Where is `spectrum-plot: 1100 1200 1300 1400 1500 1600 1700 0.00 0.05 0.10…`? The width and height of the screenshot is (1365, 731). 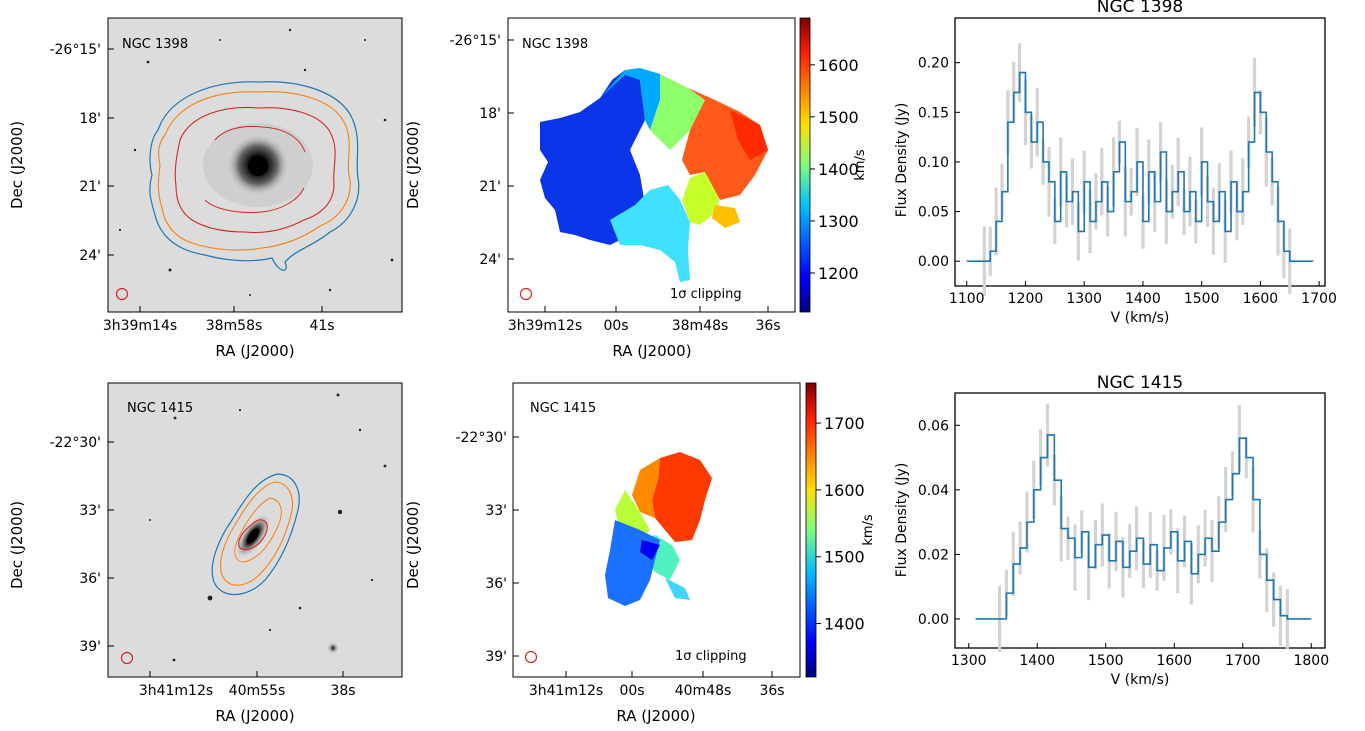 spectrum-plot: 1100 1200 1300 1400 1500 1600 1700 0.00 0.05 0.10… is located at coordinates (1127, 175).